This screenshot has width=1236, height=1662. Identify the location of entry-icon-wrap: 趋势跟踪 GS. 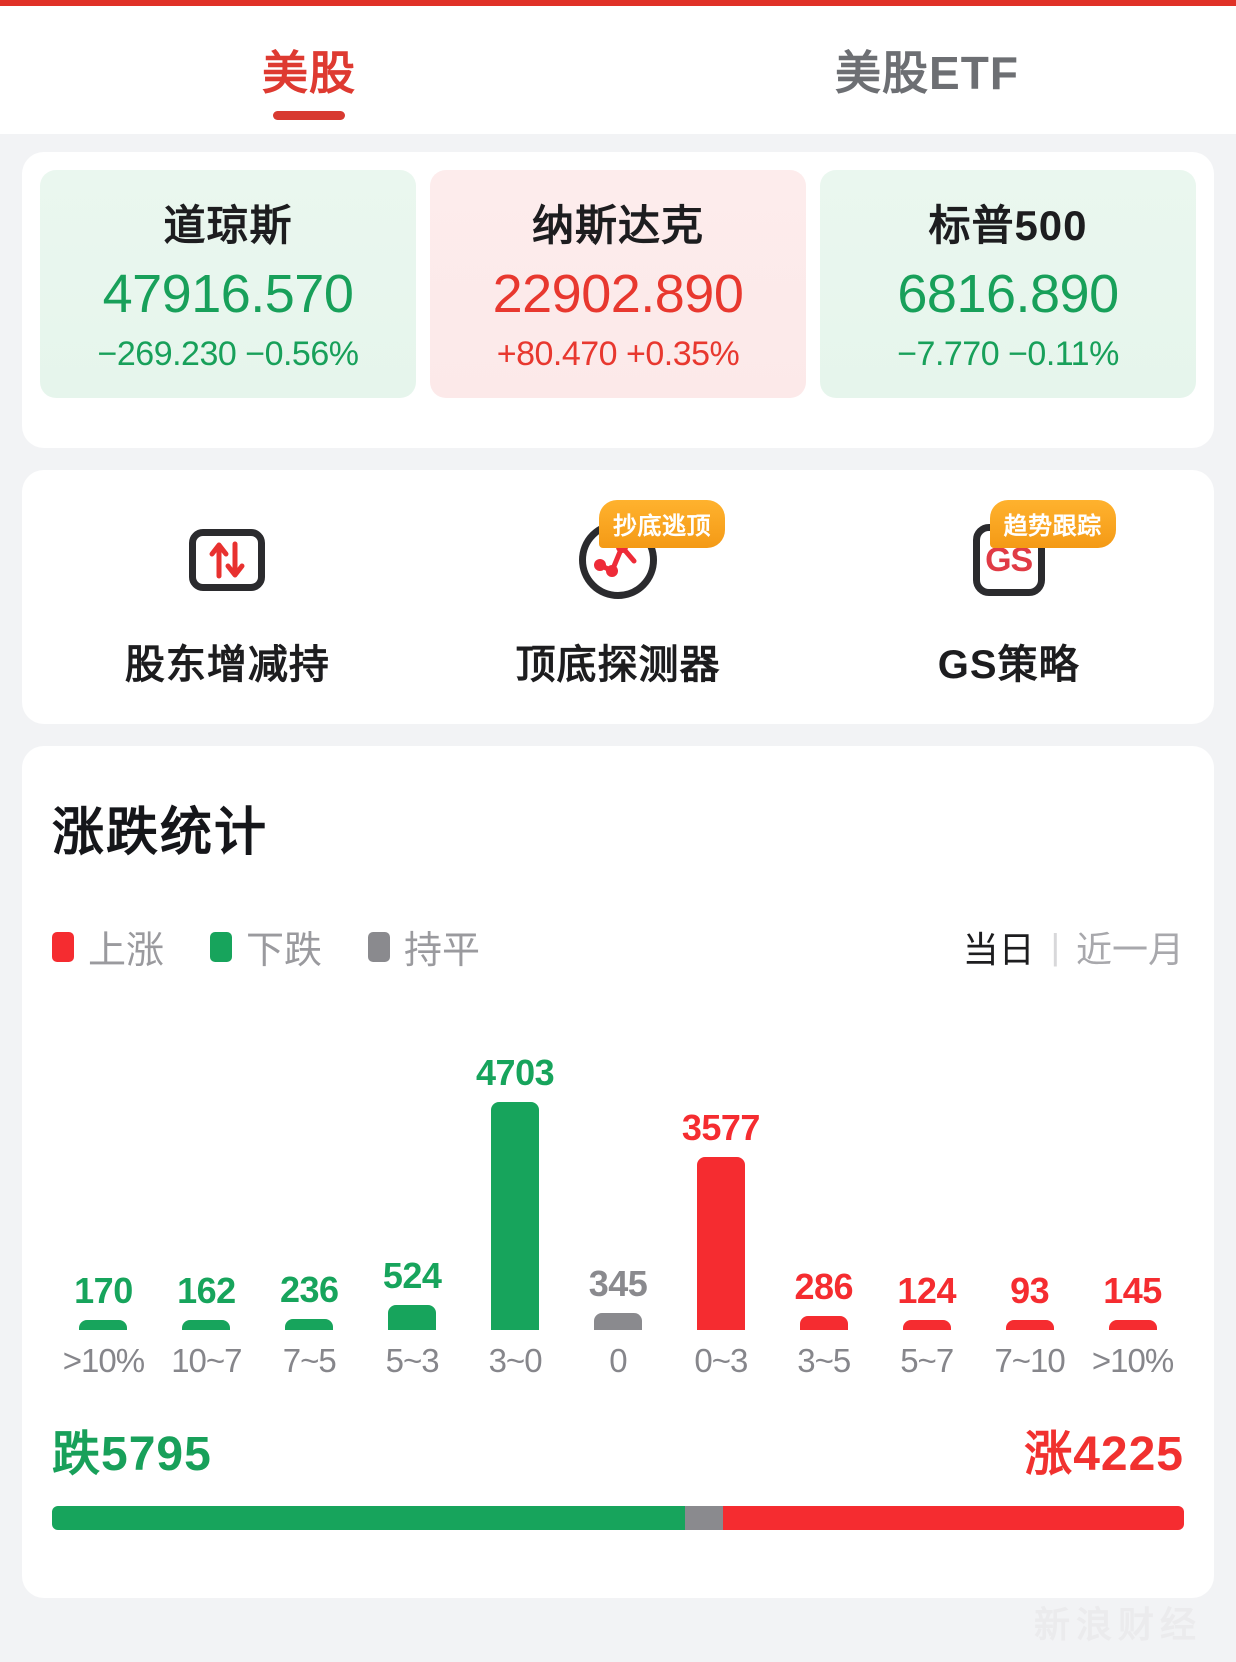
(1025, 555).